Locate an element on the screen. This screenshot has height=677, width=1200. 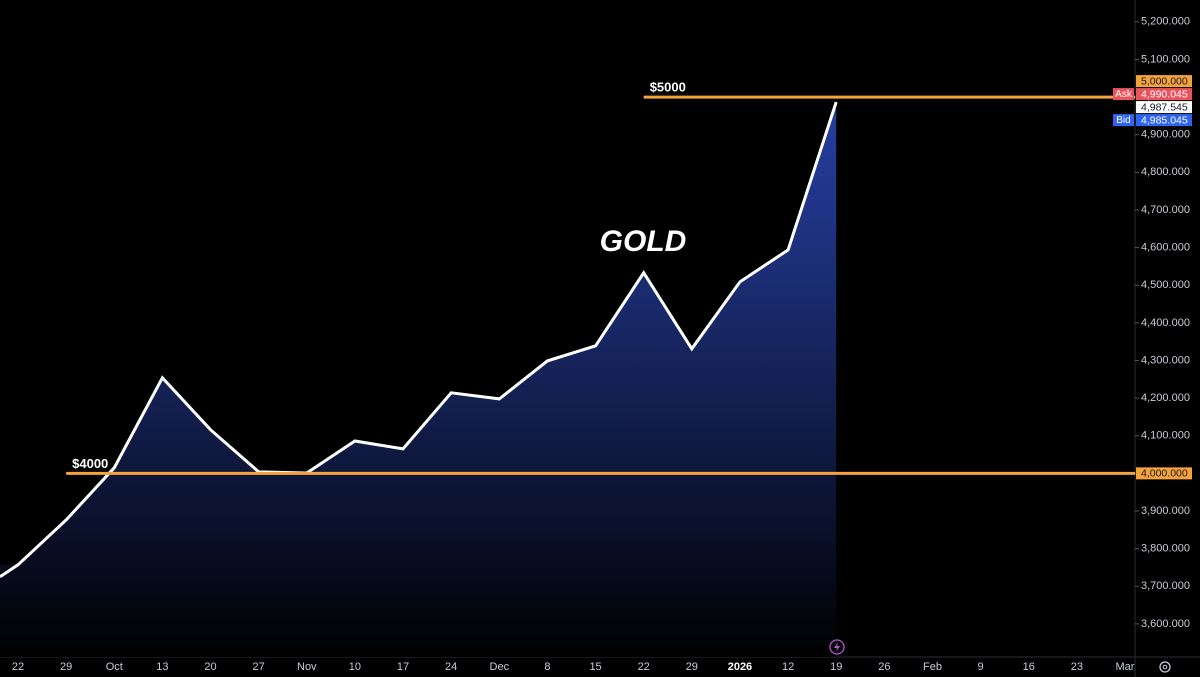
y-tick-label: 5,100.000 is located at coordinates (1165, 59).